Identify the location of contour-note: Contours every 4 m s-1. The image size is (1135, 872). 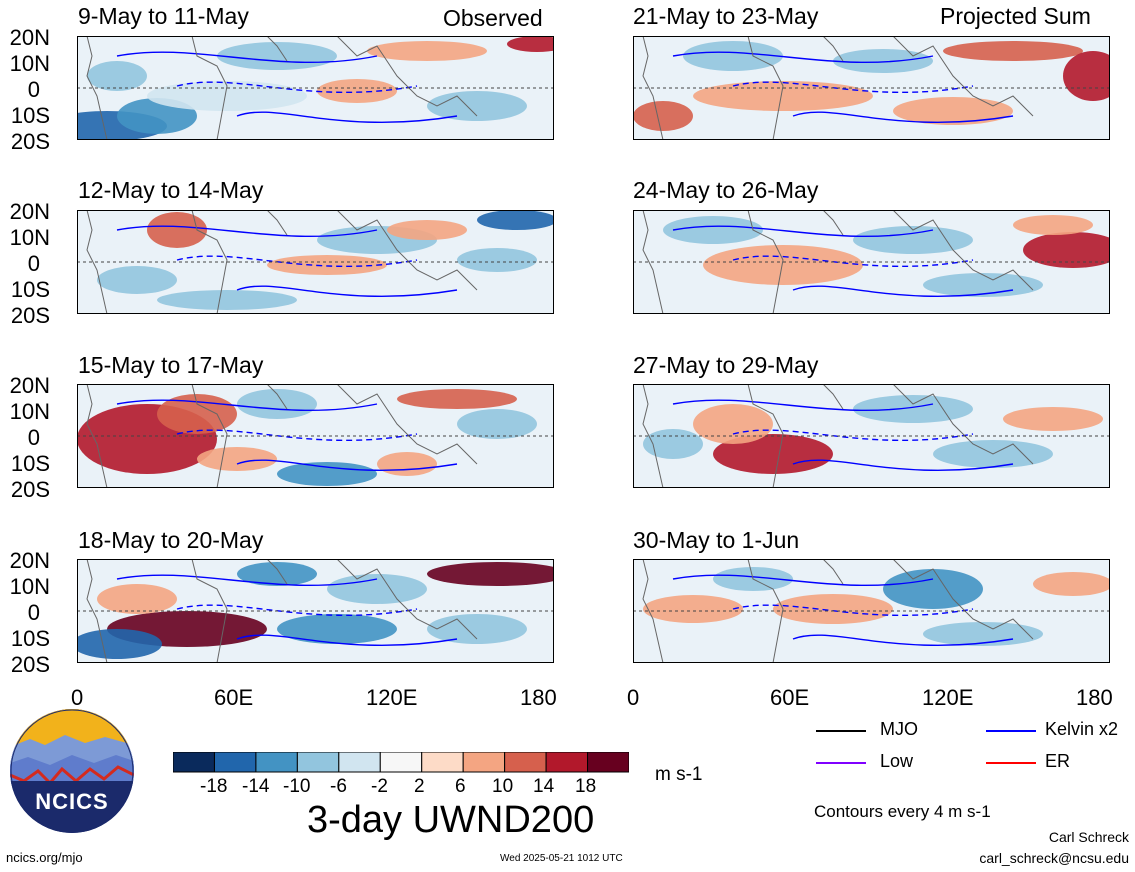
(902, 811).